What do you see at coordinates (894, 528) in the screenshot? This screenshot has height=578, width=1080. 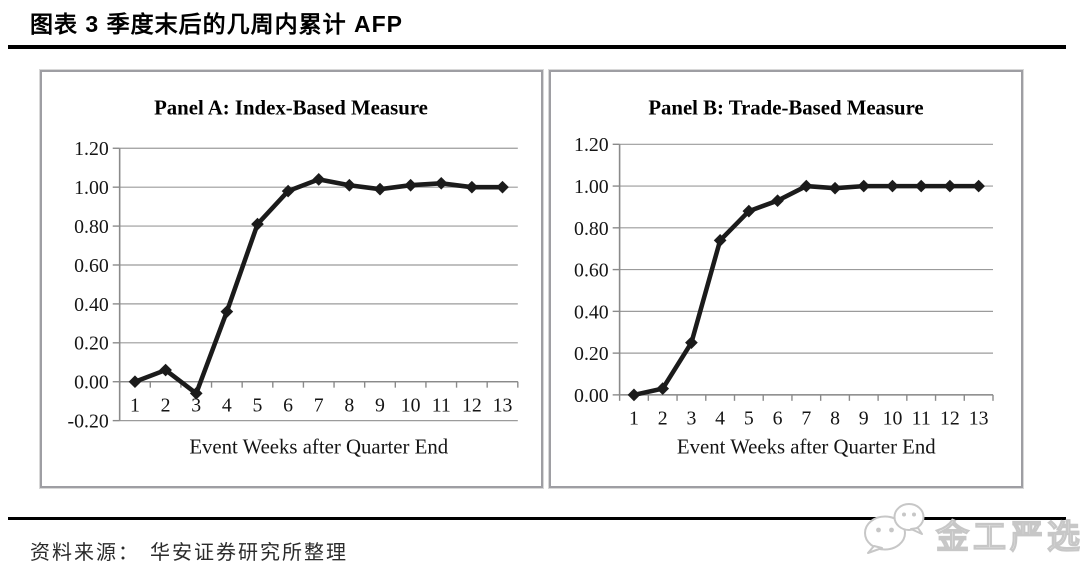 I see `wechat-icon` at bounding box center [894, 528].